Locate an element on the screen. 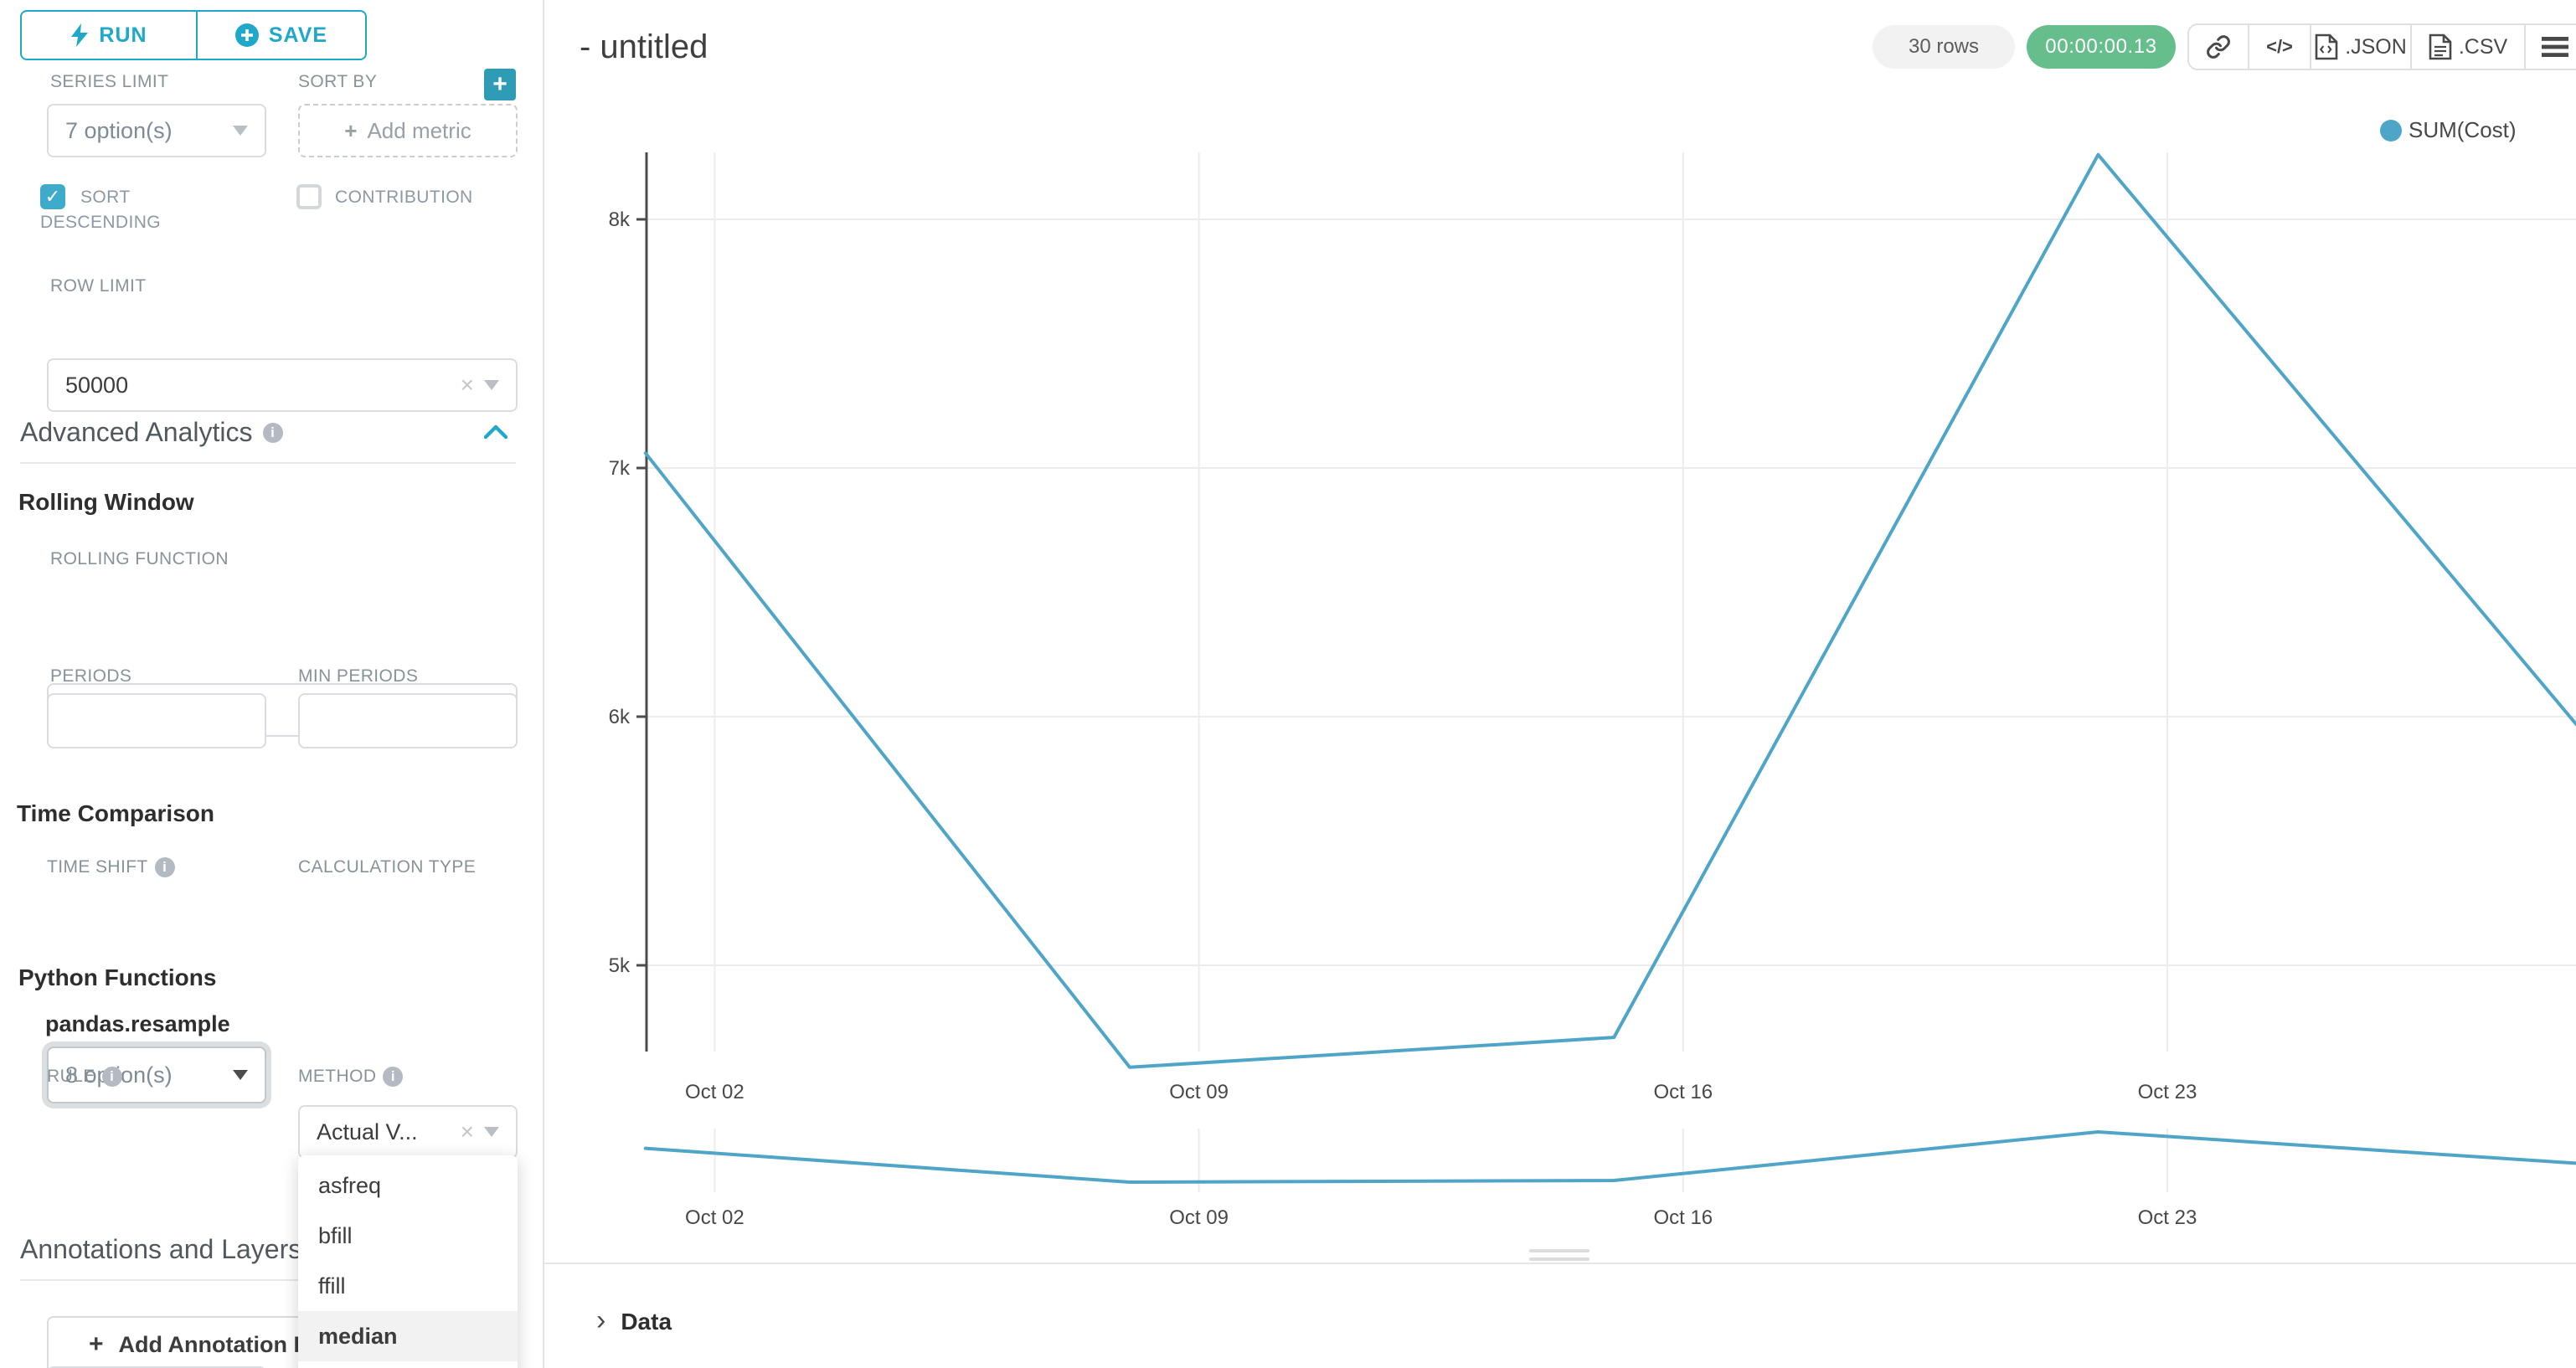  preview-series-line is located at coordinates (1609, 1157).